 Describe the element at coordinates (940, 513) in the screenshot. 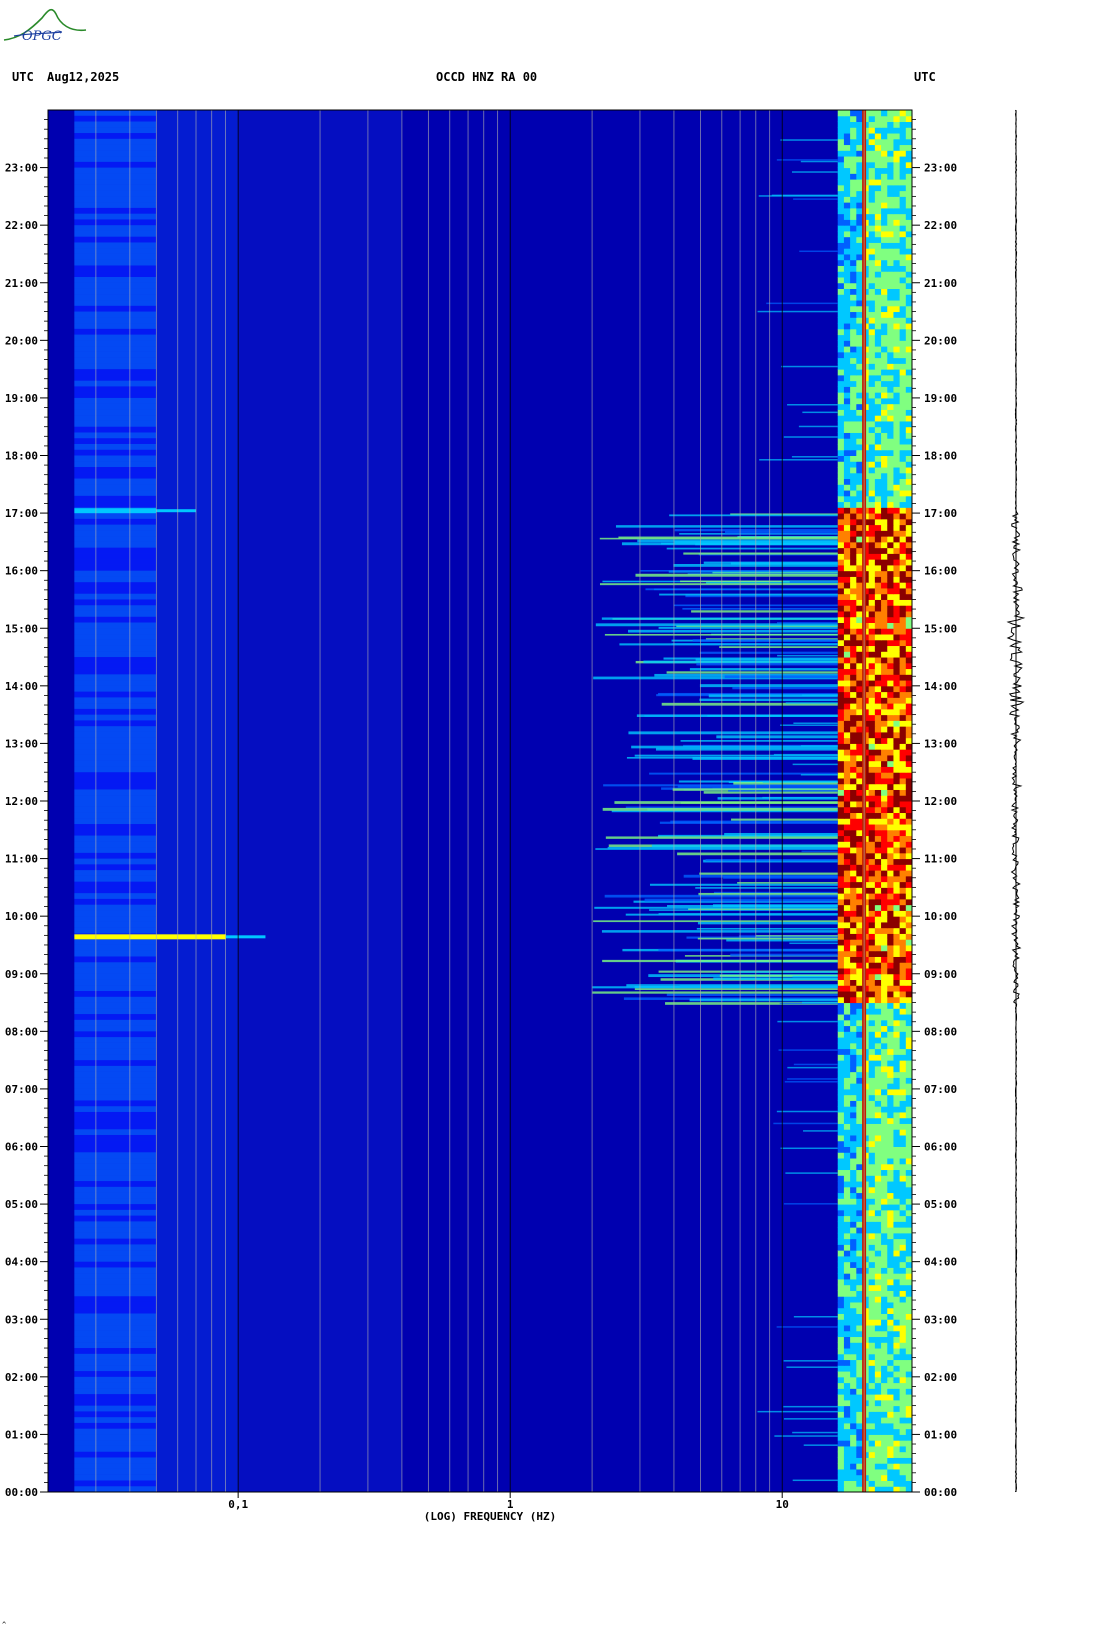

I see `y-tick-label-right: 17:00` at that location.